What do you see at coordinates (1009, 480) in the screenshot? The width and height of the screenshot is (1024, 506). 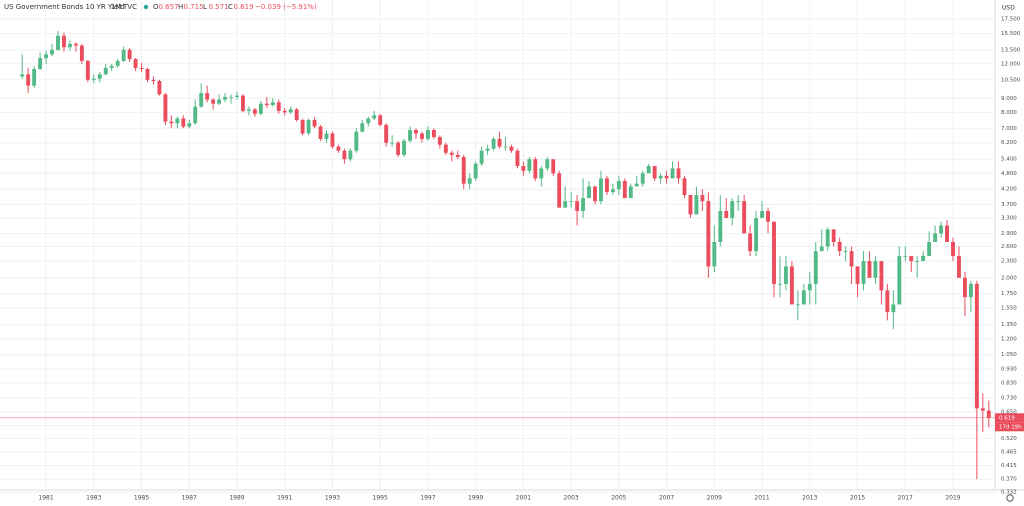 I see `y-tick-label: 0.370` at bounding box center [1009, 480].